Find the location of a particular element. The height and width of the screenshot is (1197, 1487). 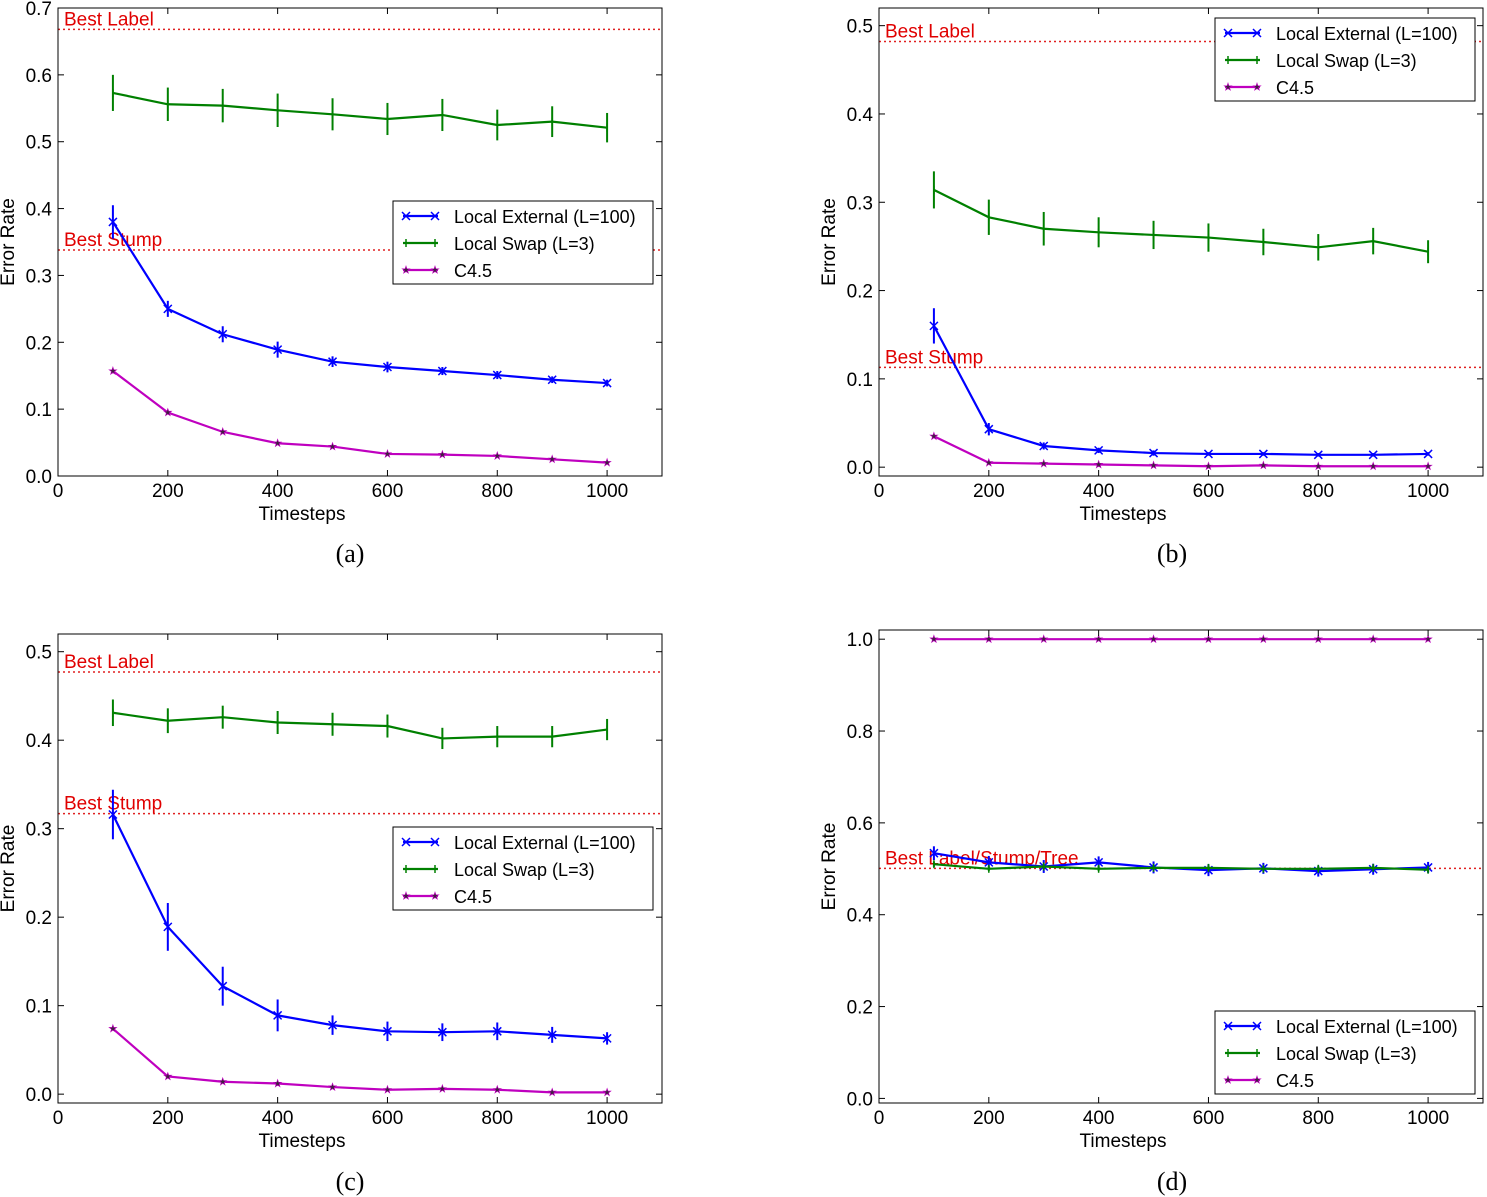

legend-label: Local Swap (L=3) is located at coordinates (524, 870).